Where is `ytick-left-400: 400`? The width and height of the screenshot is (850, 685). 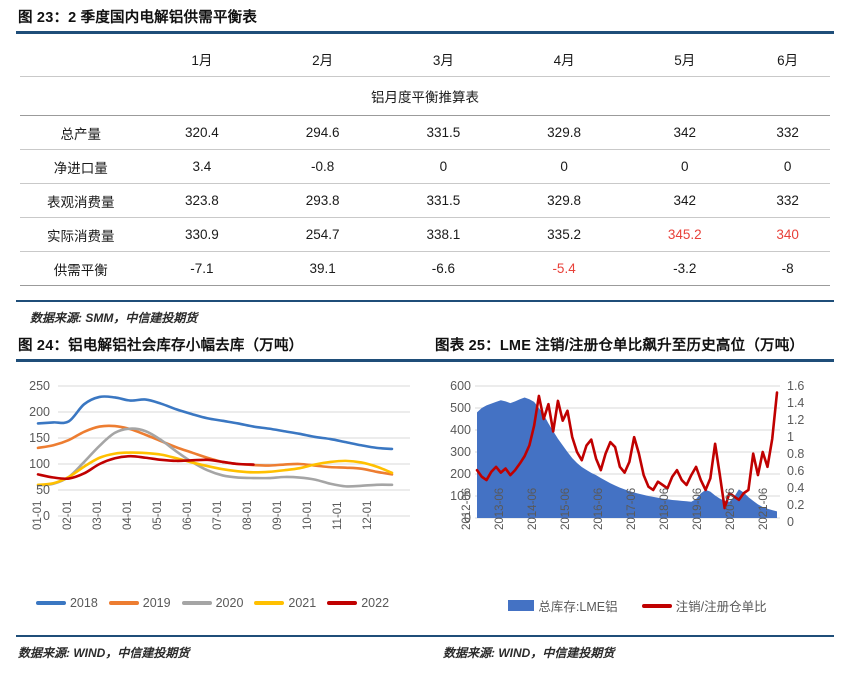
ytick-left-400: 400 is located at coordinates (460, 430).